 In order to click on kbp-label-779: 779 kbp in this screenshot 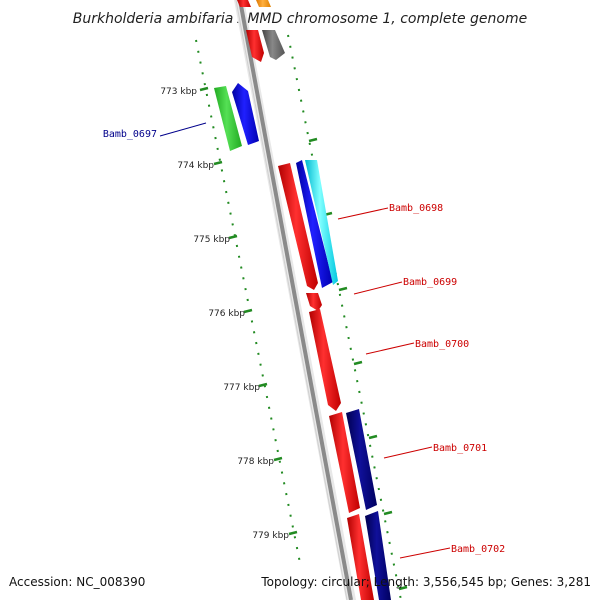, I will do `click(270, 536)`.